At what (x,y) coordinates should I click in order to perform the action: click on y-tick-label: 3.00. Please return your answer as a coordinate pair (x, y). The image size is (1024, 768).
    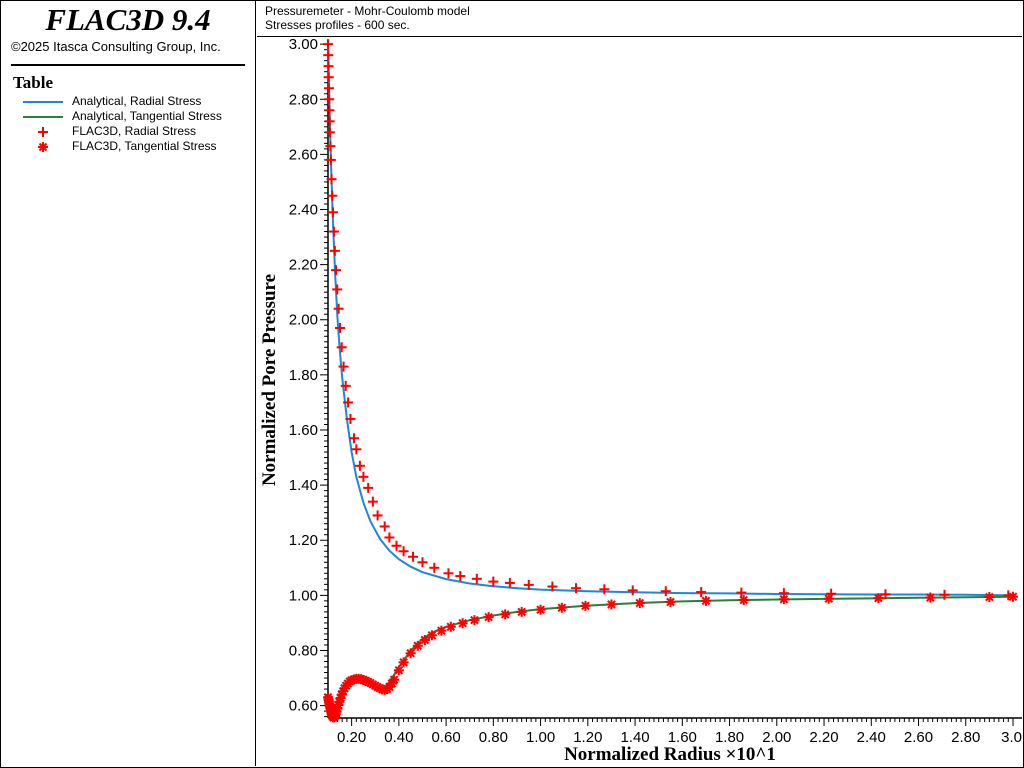
    Looking at the image, I should click on (303, 45).